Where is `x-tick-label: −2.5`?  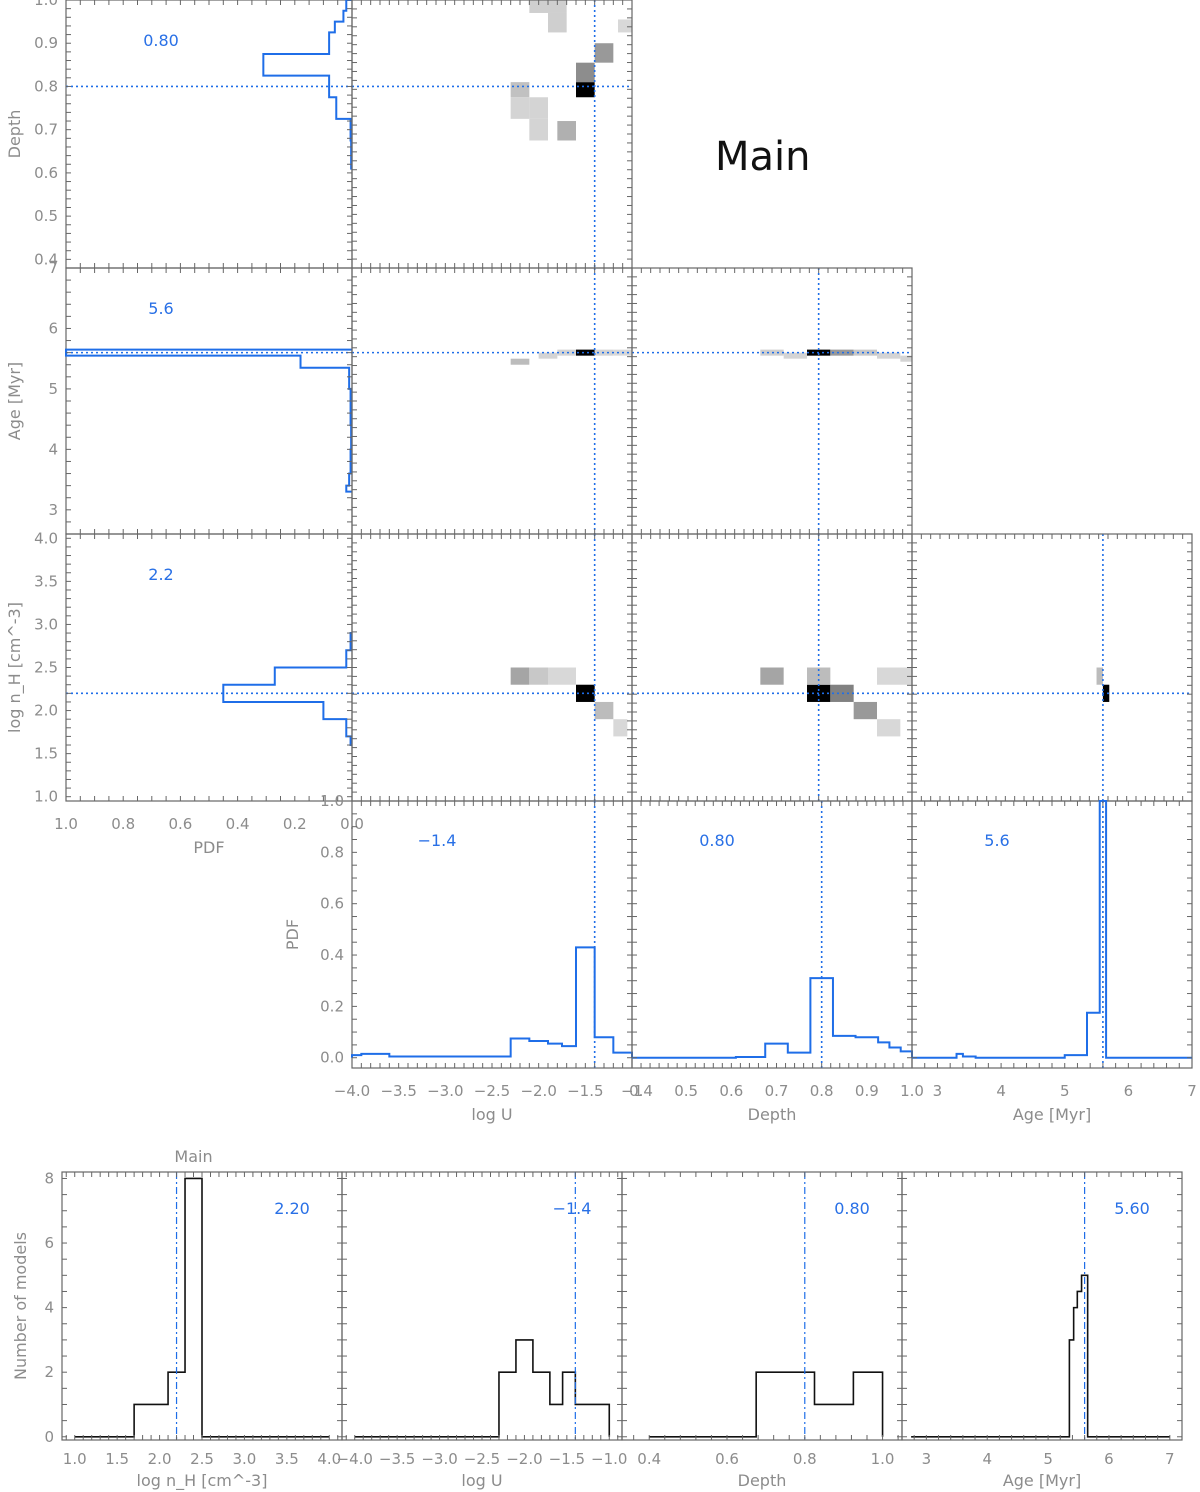 x-tick-label: −2.5 is located at coordinates (482, 1459).